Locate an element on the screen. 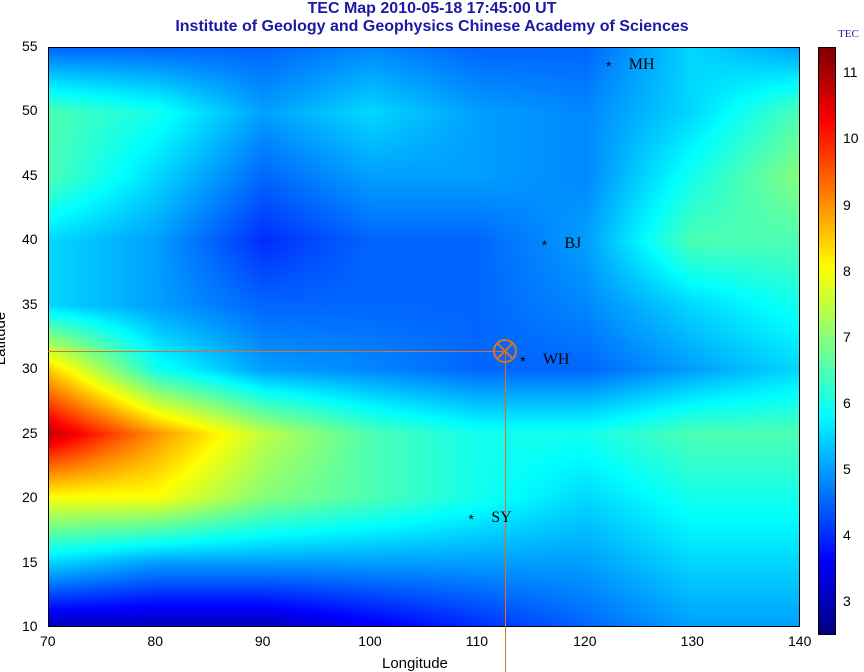 The width and height of the screenshot is (864, 672). map-title: TEC Map 2010-05-18 17:45:00 UT is located at coordinates (432, 8).